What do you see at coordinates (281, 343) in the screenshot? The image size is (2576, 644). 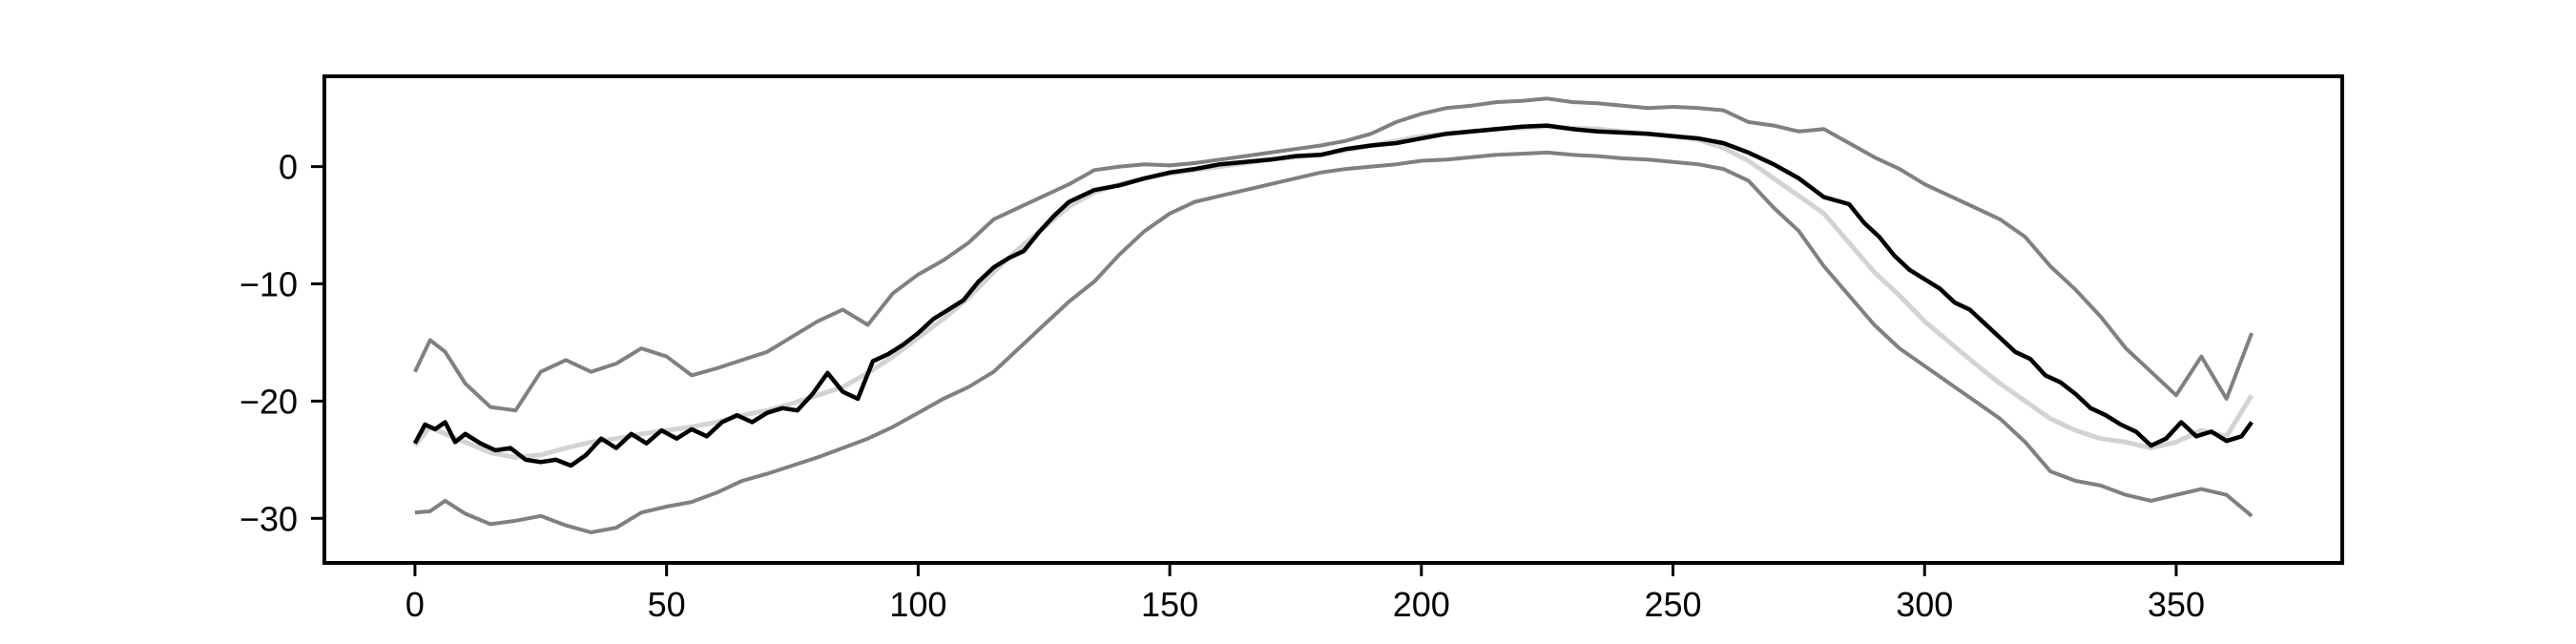 I see `y-axis: −30 −20 −10 0` at bounding box center [281, 343].